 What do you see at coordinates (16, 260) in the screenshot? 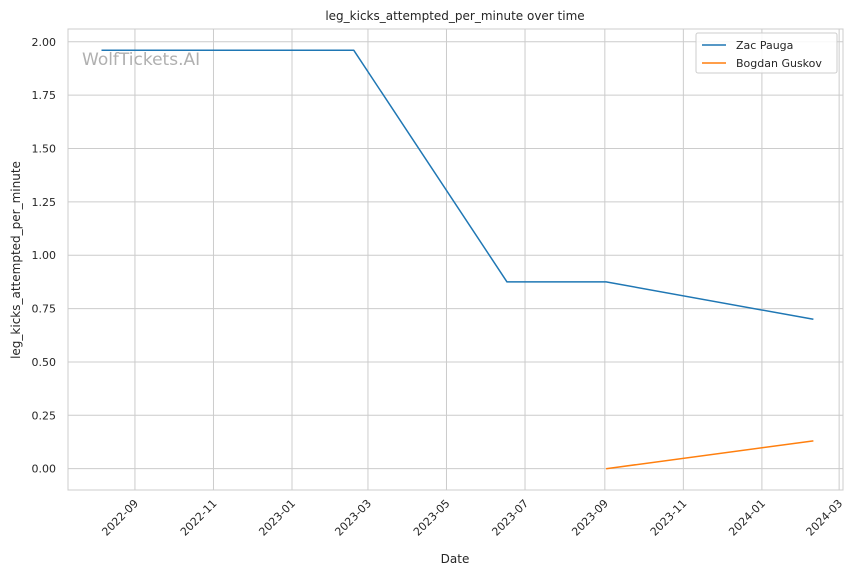
I see `y-axis-label: leg_kicks_attempted_per_minute` at bounding box center [16, 260].